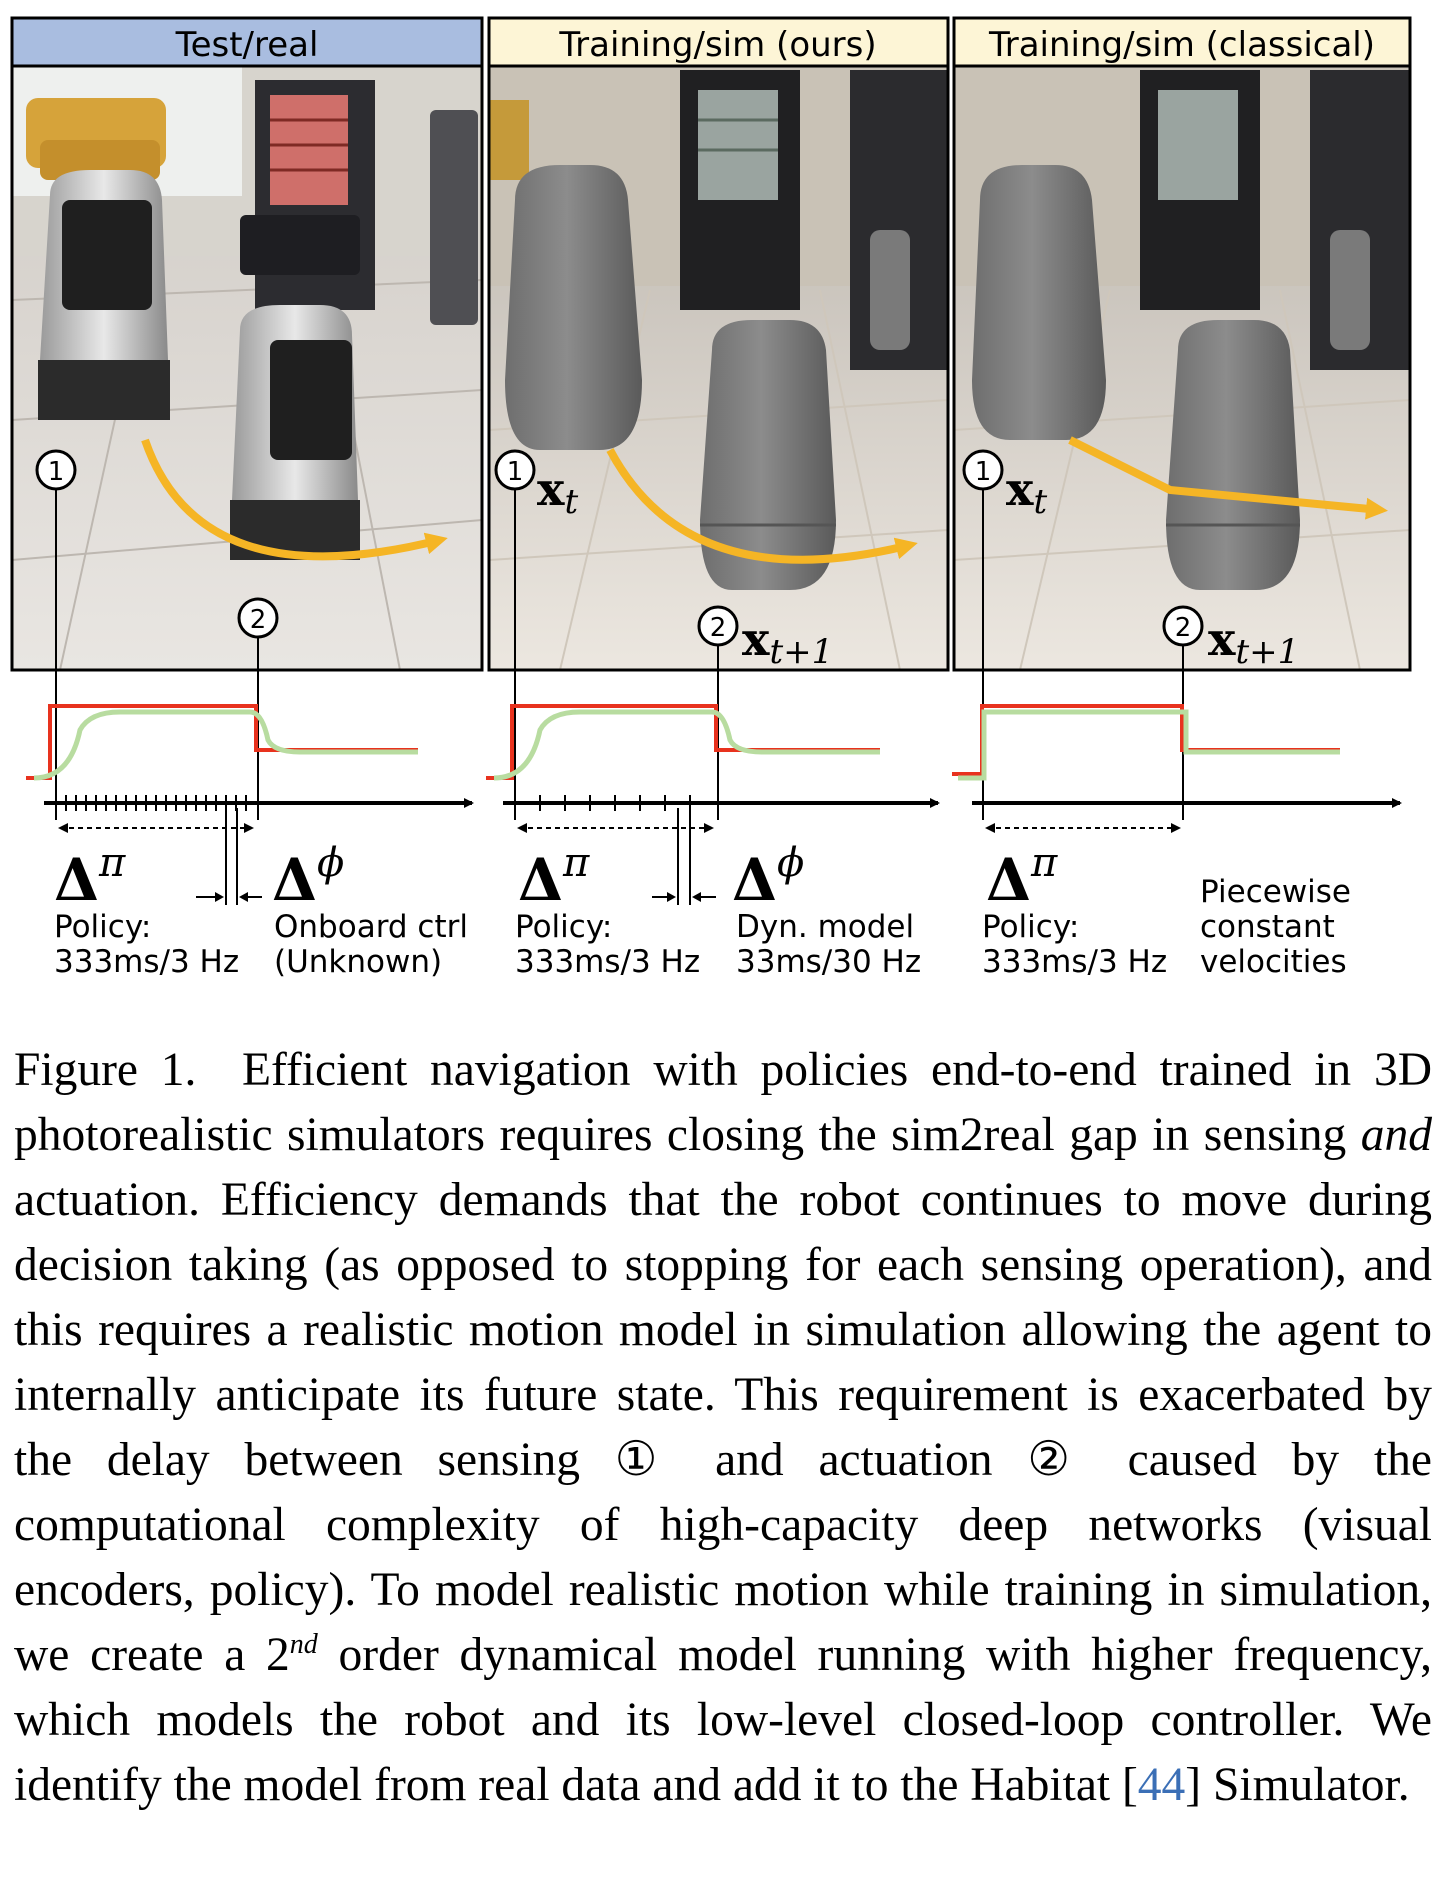  I want to click on panel-ours-title: Training/sim (ours), so click(717, 45).